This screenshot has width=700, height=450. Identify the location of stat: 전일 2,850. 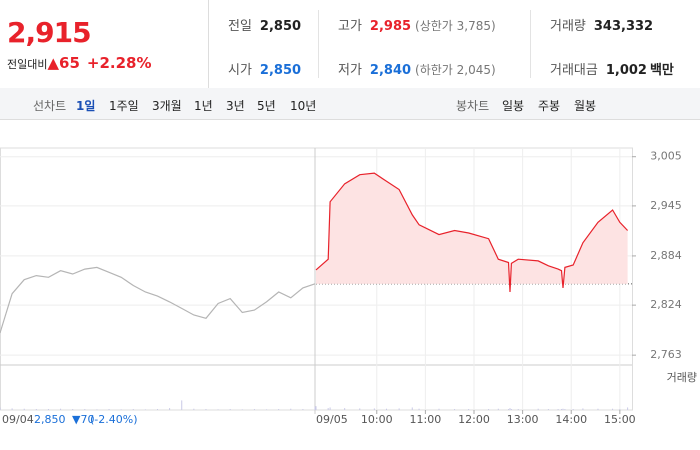
(264, 24).